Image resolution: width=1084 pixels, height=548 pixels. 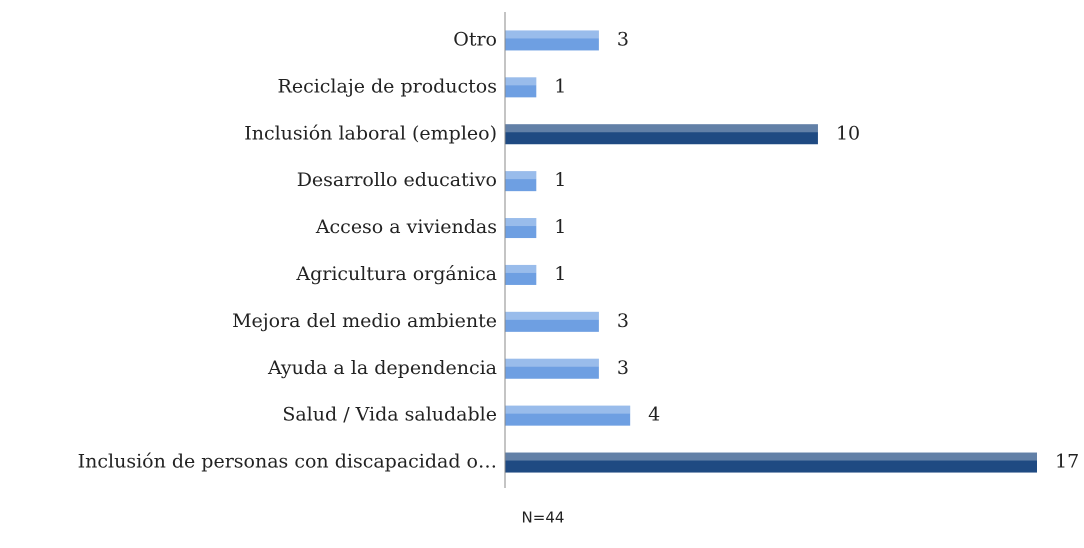 What do you see at coordinates (389, 415) in the screenshot?
I see `y-tick-label: Salud / Vida saludable` at bounding box center [389, 415].